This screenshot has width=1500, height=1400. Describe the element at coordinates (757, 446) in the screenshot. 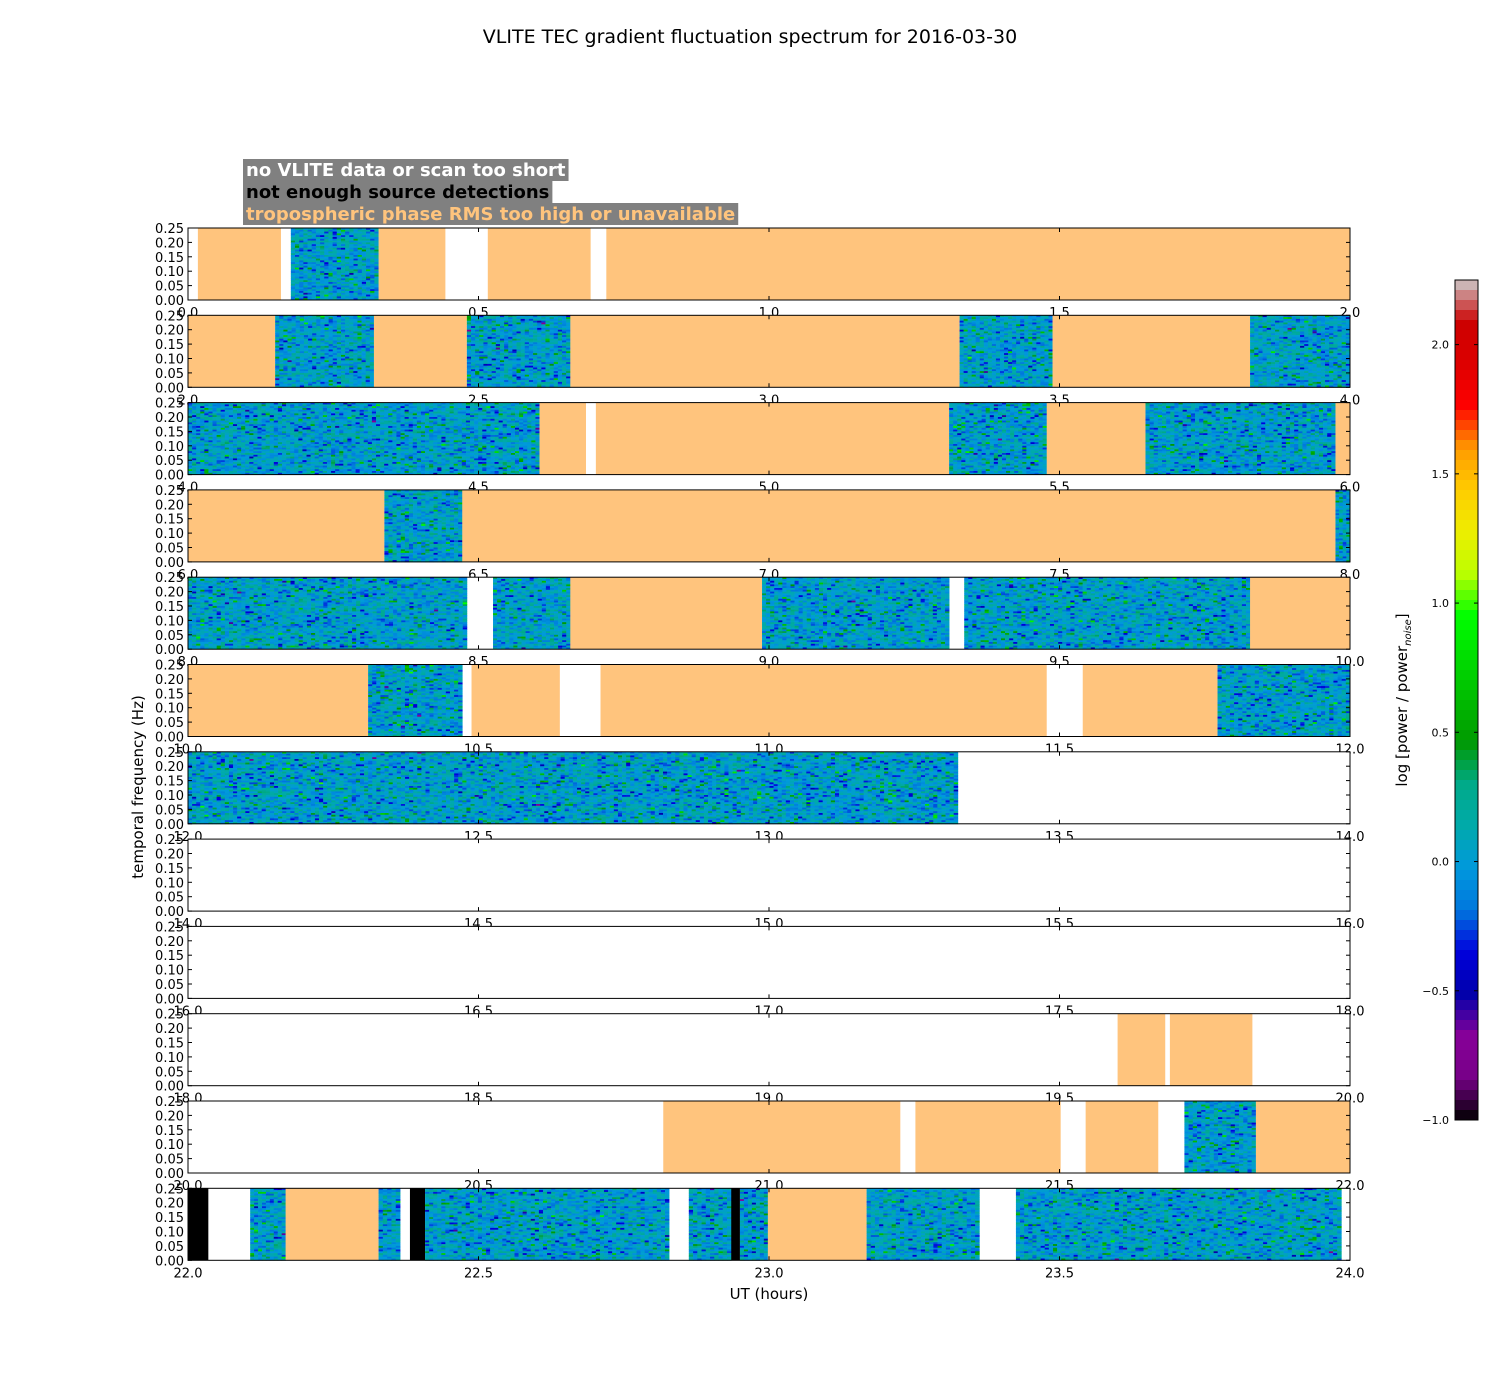

I see `panel: 0.000.050.100.150.200.254.0 4.5 5.0 5.5 6.0` at that location.